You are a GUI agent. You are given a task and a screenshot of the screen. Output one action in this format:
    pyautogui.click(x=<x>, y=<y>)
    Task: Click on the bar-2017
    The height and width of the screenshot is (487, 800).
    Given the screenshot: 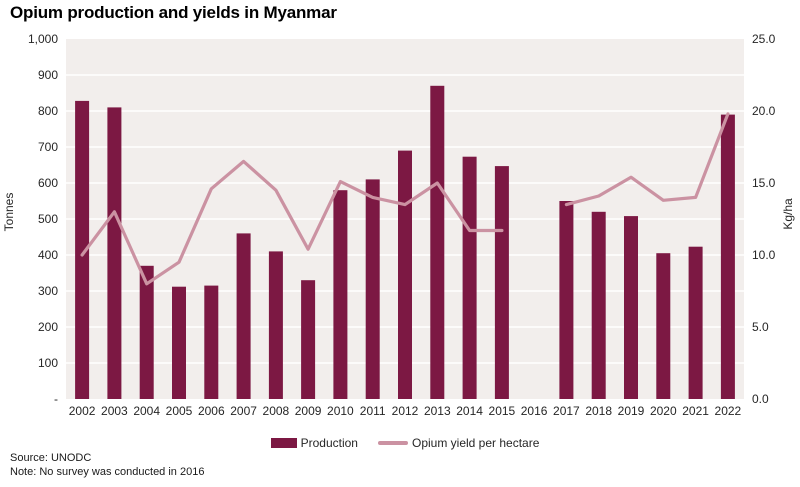 What is the action you would take?
    pyautogui.click(x=566, y=300)
    